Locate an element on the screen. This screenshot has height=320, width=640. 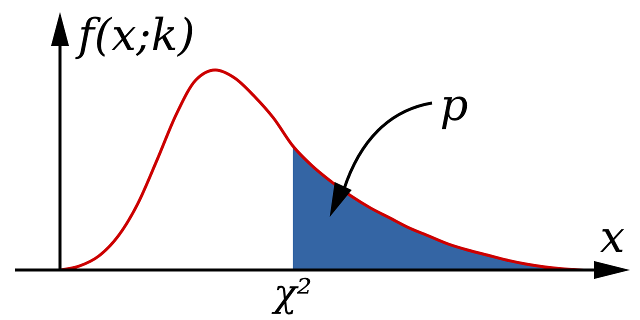
text: χ² is located at coordinates (291, 293).